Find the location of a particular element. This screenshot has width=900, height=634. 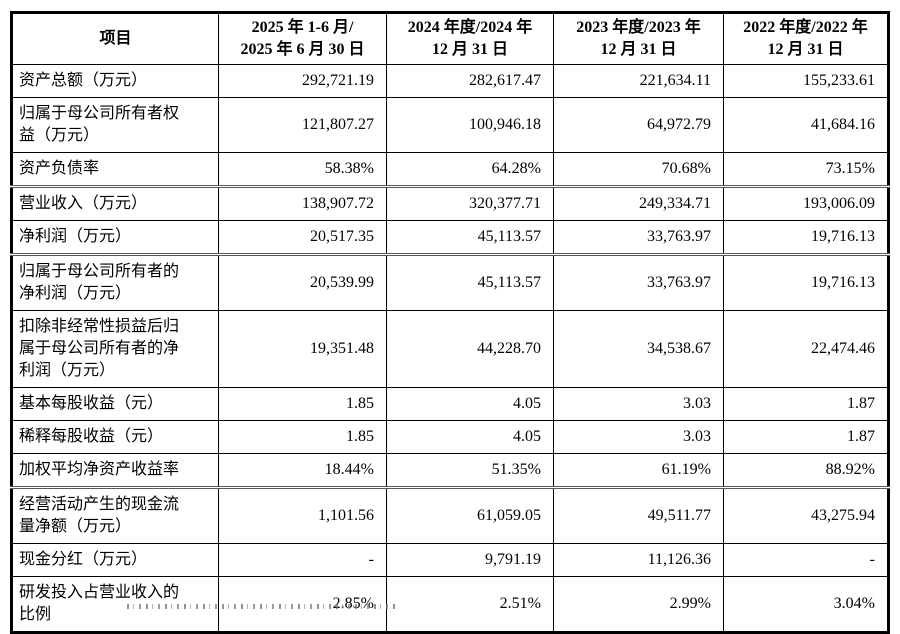

table-row: 资产负债率 58.38% 64.28% 70.68% 73.15% is located at coordinates (450, 170).